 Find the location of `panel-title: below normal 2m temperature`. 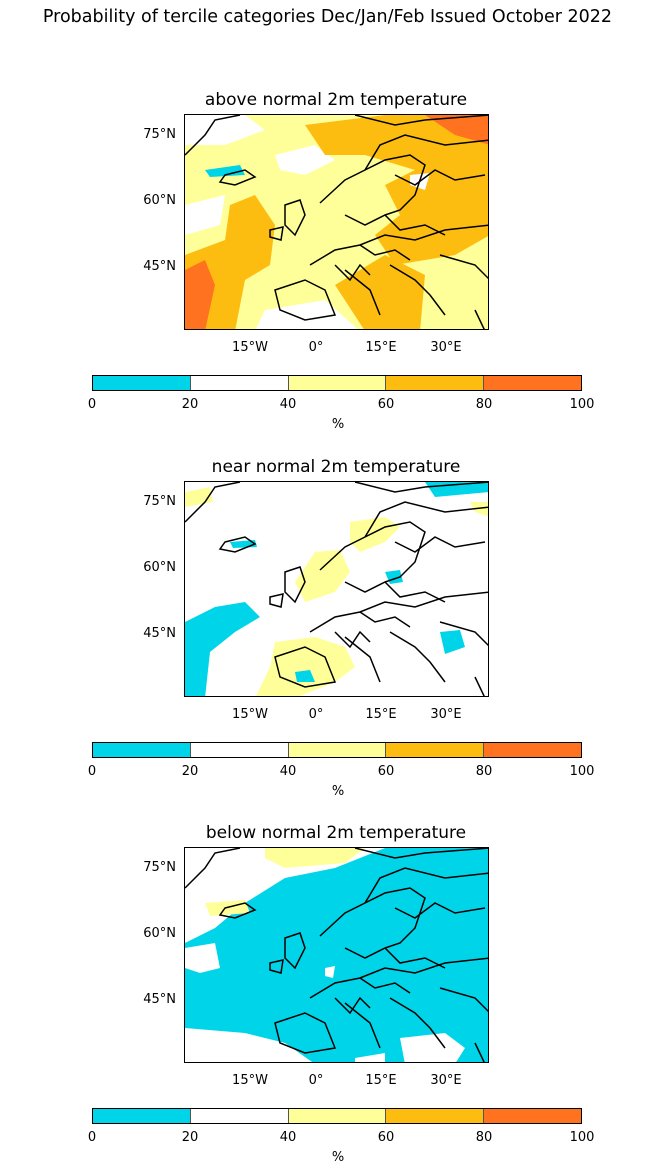

panel-title: below normal 2m temperature is located at coordinates (336, 833).